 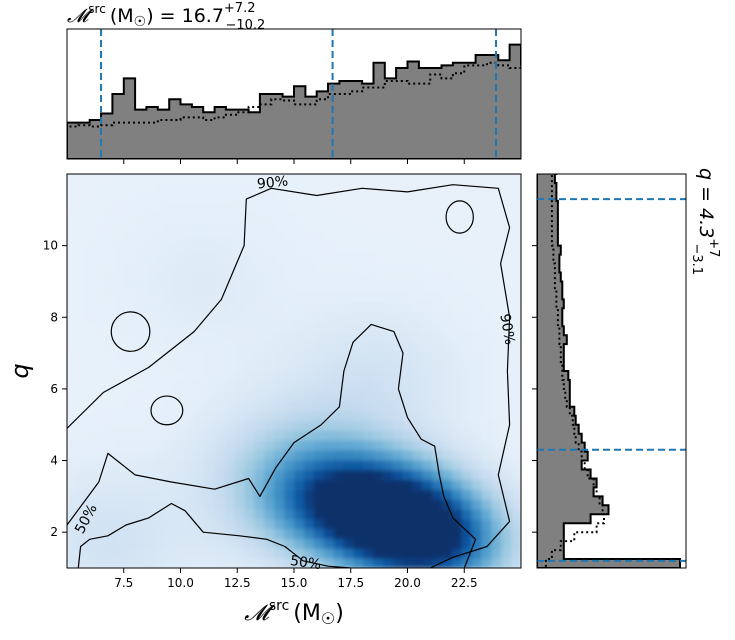 I want to click on right-title-main: q = 4.3, so click(x=706, y=203).